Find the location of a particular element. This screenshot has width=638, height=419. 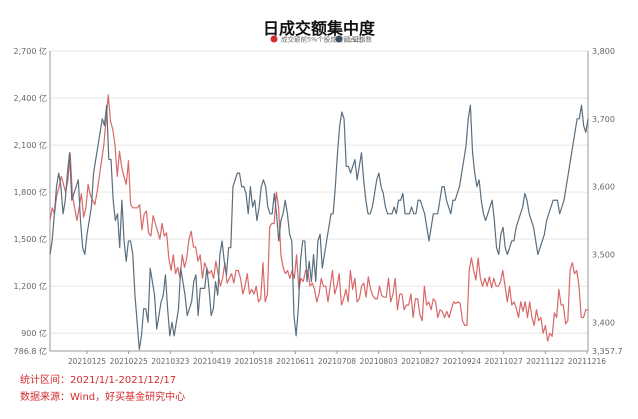

y-right-tick-label: 3,700 is located at coordinates (603, 119).